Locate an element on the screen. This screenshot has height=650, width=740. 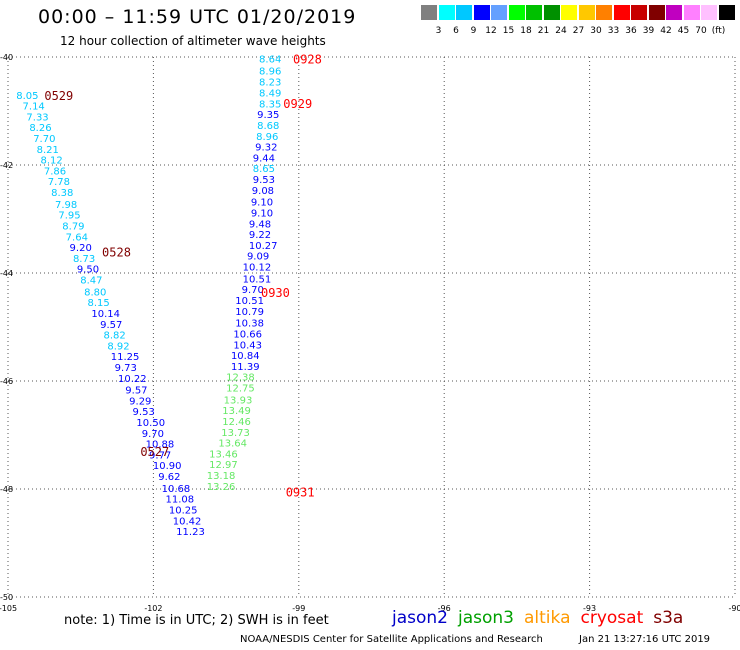
pass-time-label: 0931 is located at coordinates (300, 493).